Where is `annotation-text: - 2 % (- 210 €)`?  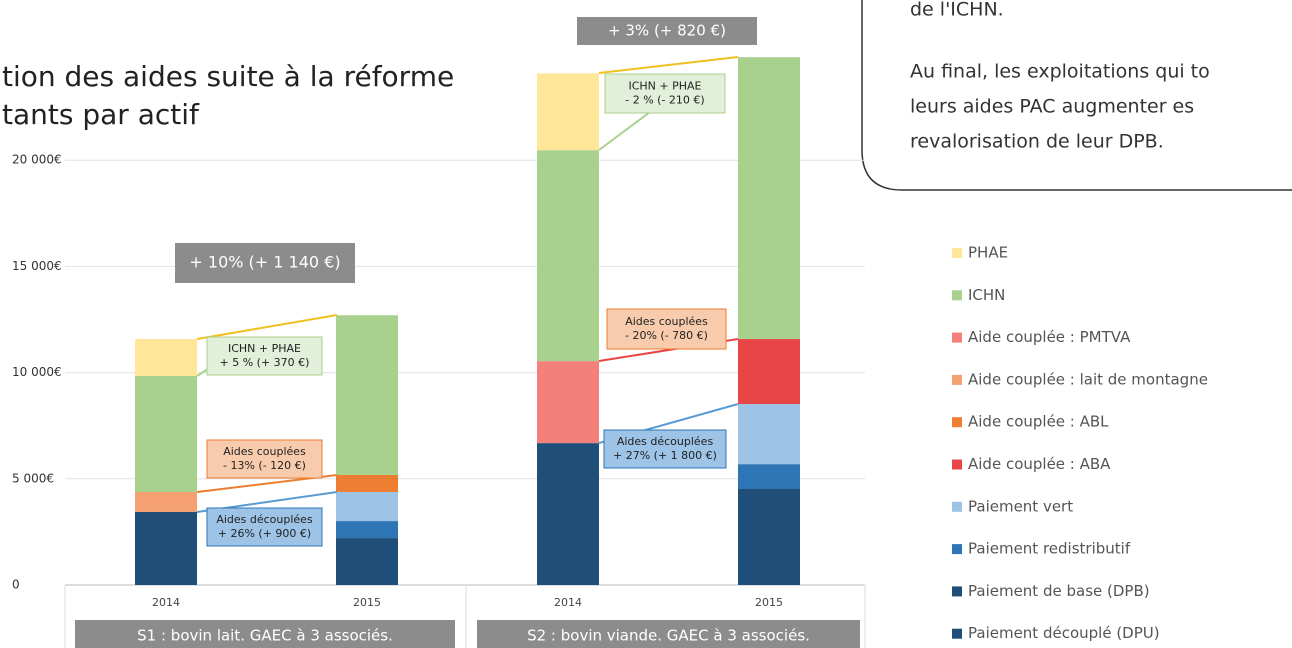
annotation-text: - 2 % (- 210 €) is located at coordinates (664, 100).